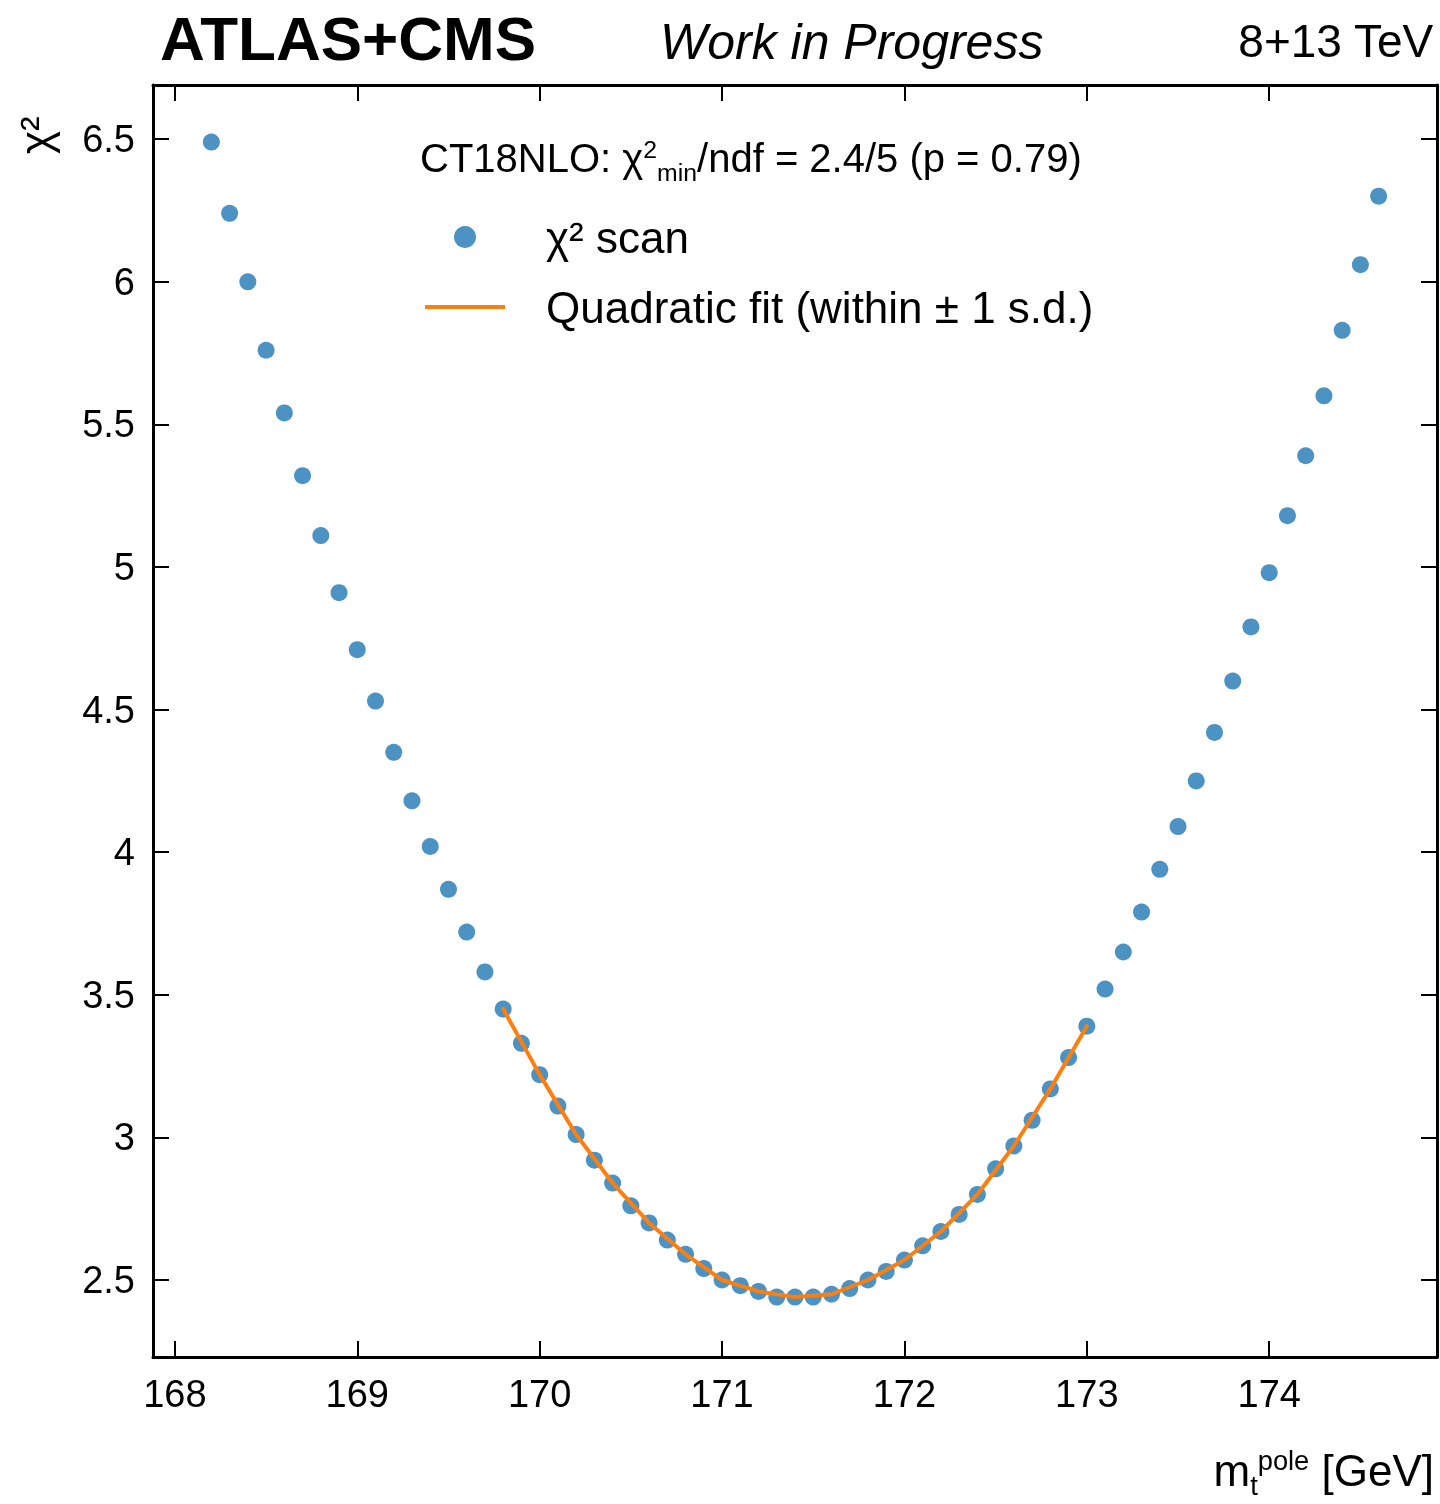 This screenshot has width=1440, height=1504. Describe the element at coordinates (1269, 1394) in the screenshot. I see `x-tick-label: 174` at that location.